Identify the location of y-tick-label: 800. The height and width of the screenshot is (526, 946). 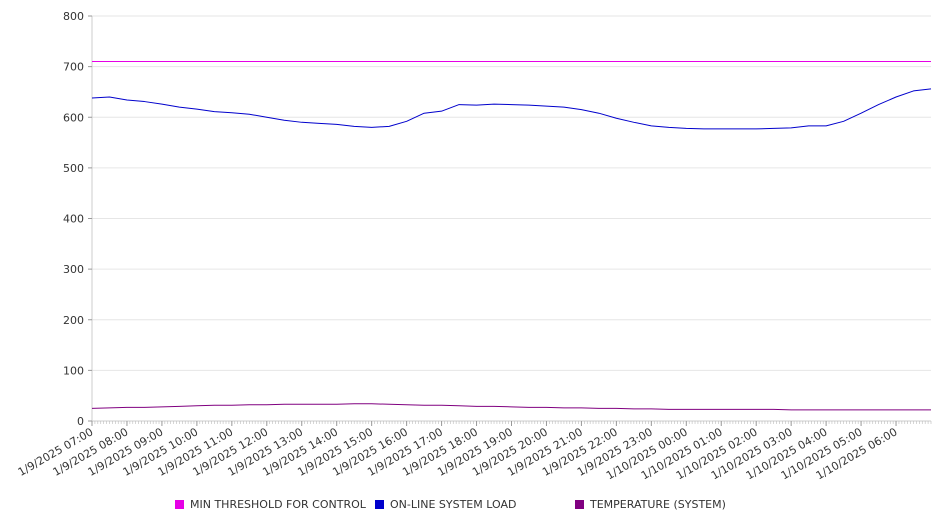
(73, 16).